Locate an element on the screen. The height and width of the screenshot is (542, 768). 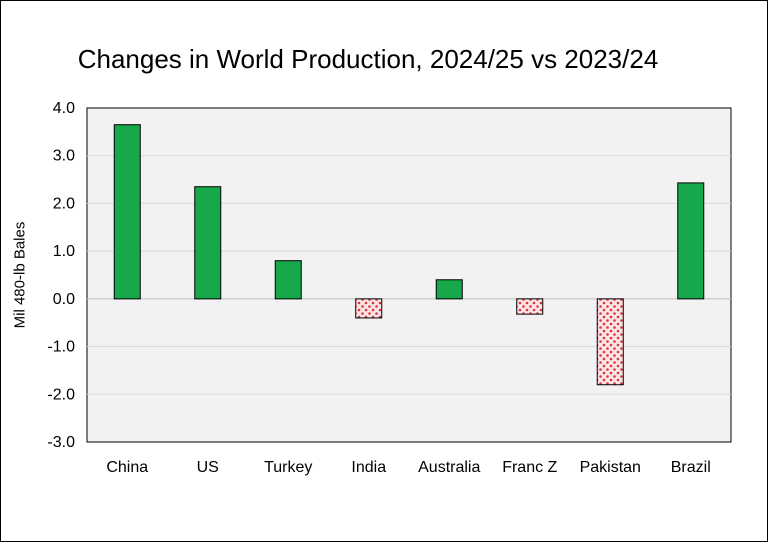
x-tick-label: Brazil is located at coordinates (691, 467).